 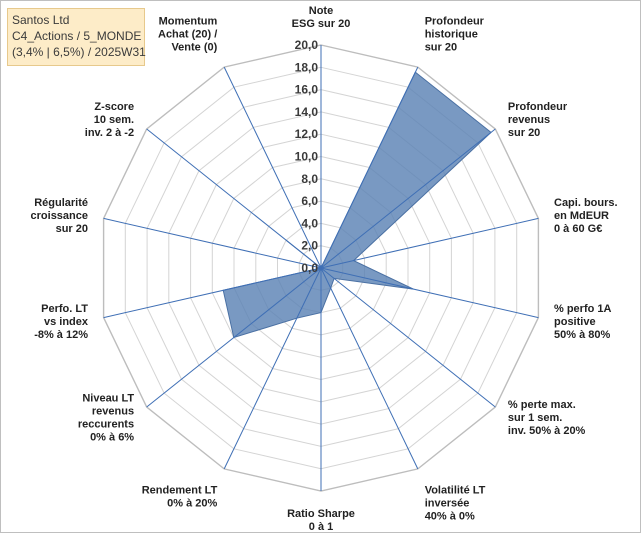 I want to click on axis-label-line: 0% à 6%, so click(x=112, y=438).